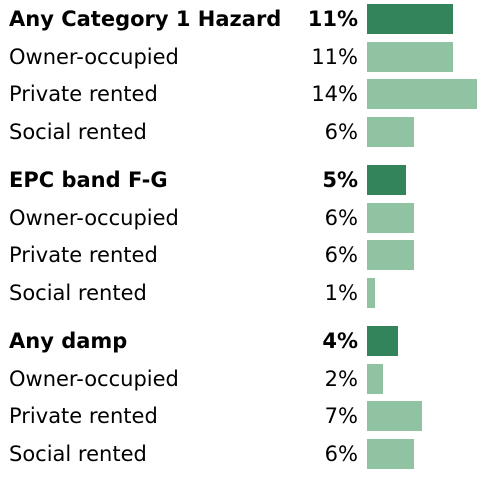 This screenshot has height=486, width=486. What do you see at coordinates (88, 180) in the screenshot?
I see `group-label: EPC band F-G` at bounding box center [88, 180].